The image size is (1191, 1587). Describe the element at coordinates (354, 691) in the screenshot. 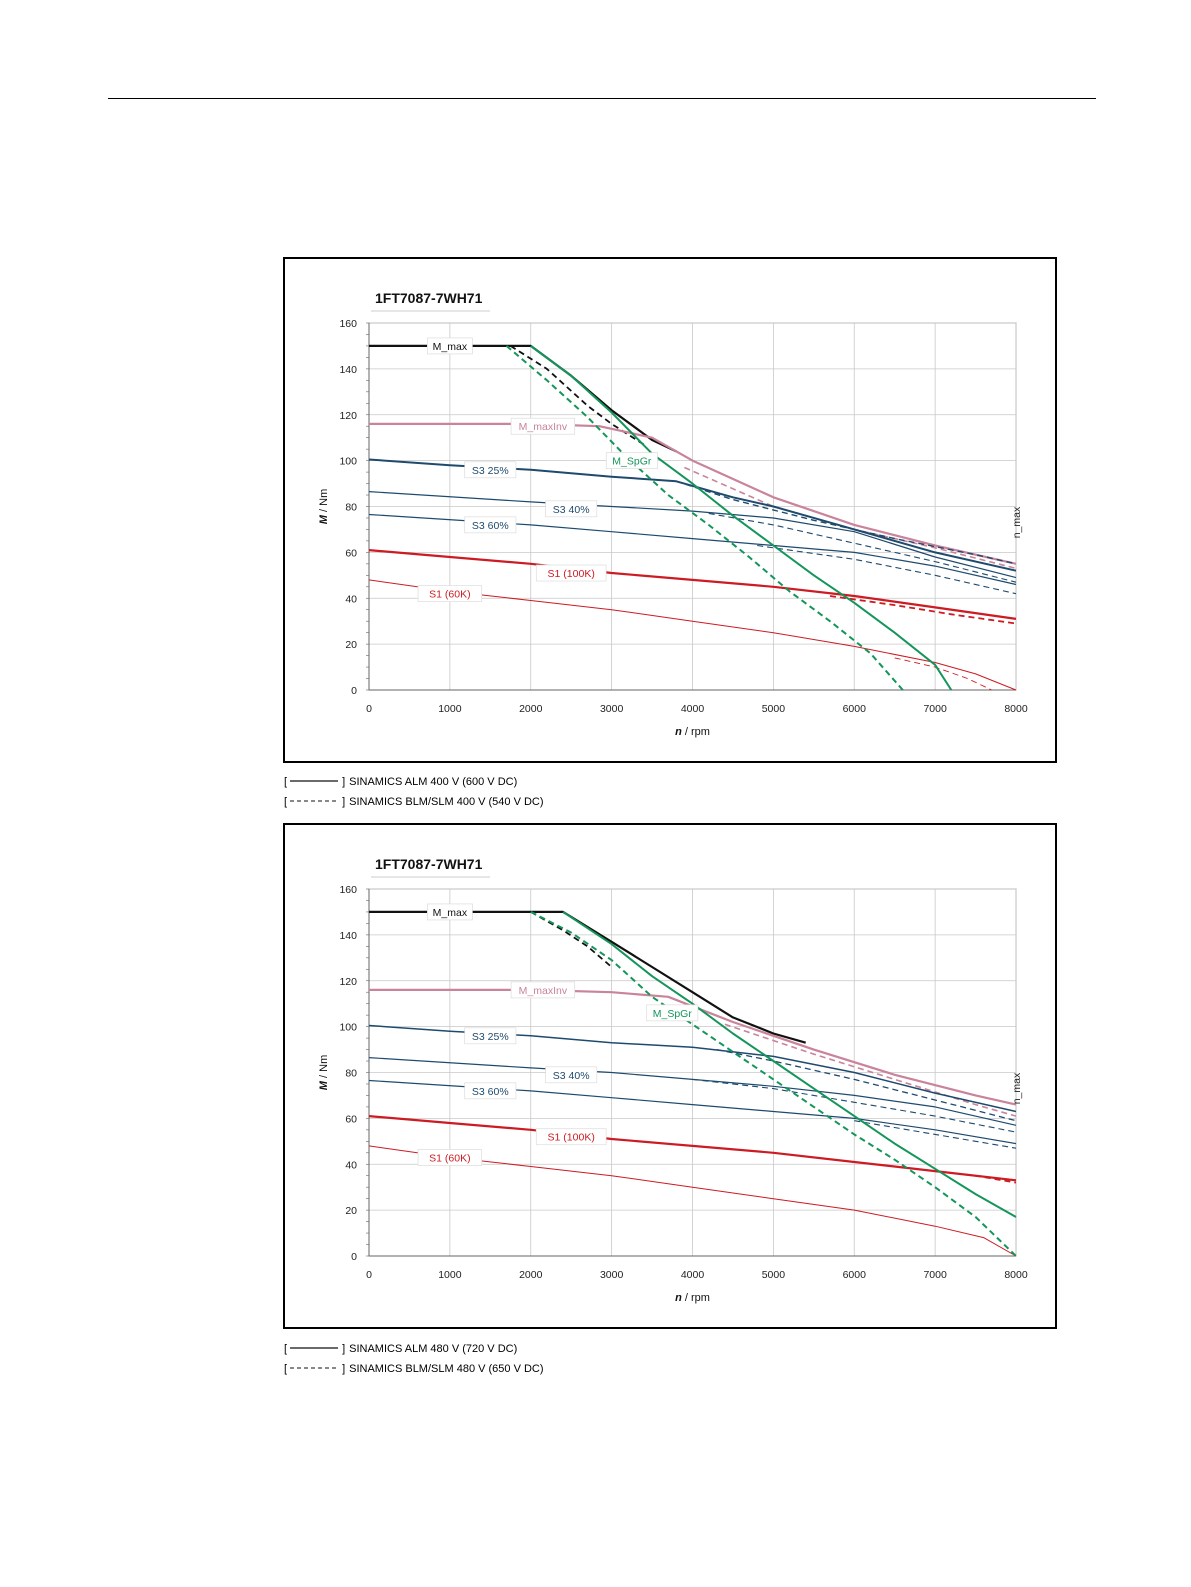

I see `y-tick-label: 0` at that location.